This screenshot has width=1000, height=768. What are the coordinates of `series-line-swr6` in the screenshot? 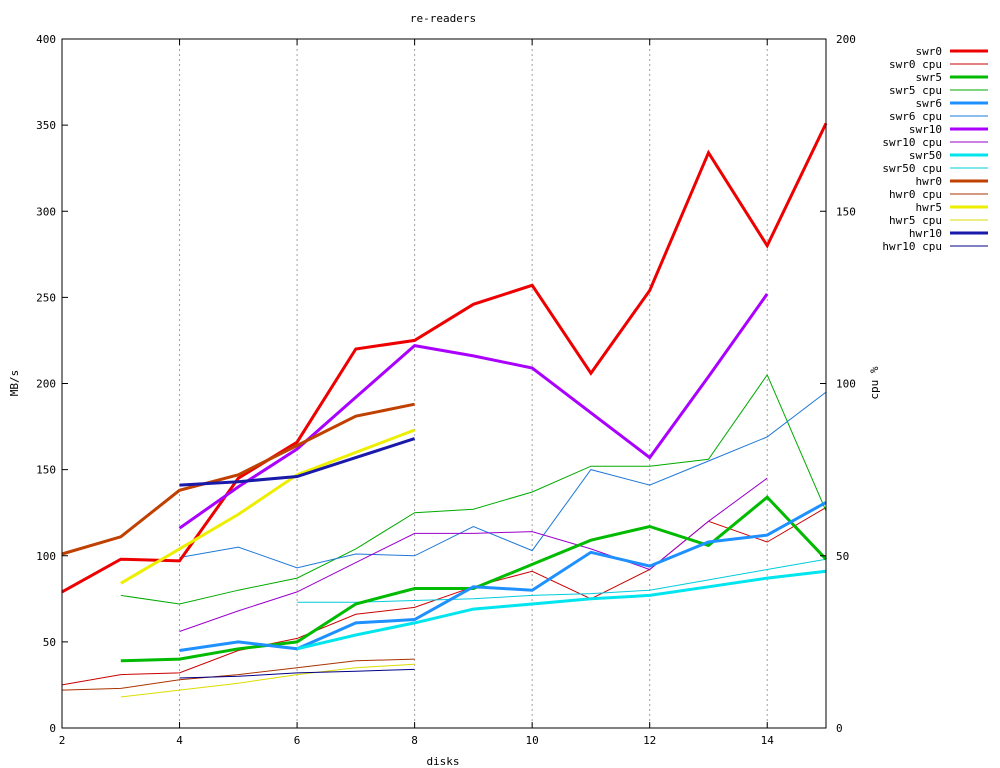 It's located at (503, 576).